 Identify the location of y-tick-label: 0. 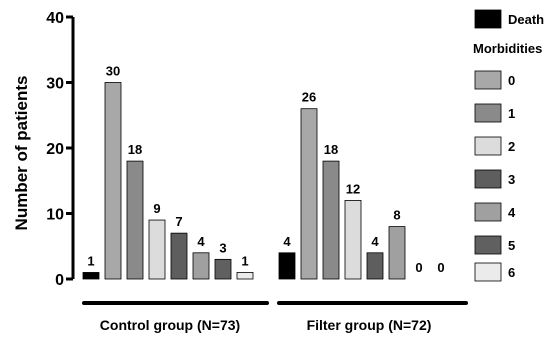
(59, 280).